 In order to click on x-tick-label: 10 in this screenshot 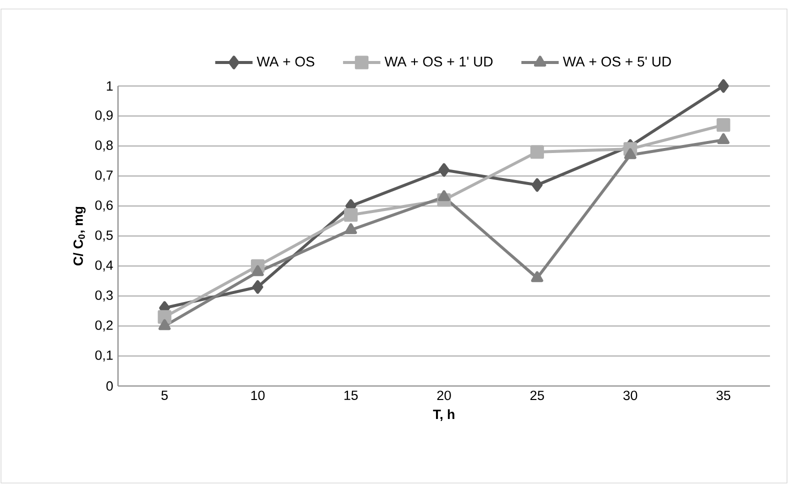, I will do `click(258, 395)`.